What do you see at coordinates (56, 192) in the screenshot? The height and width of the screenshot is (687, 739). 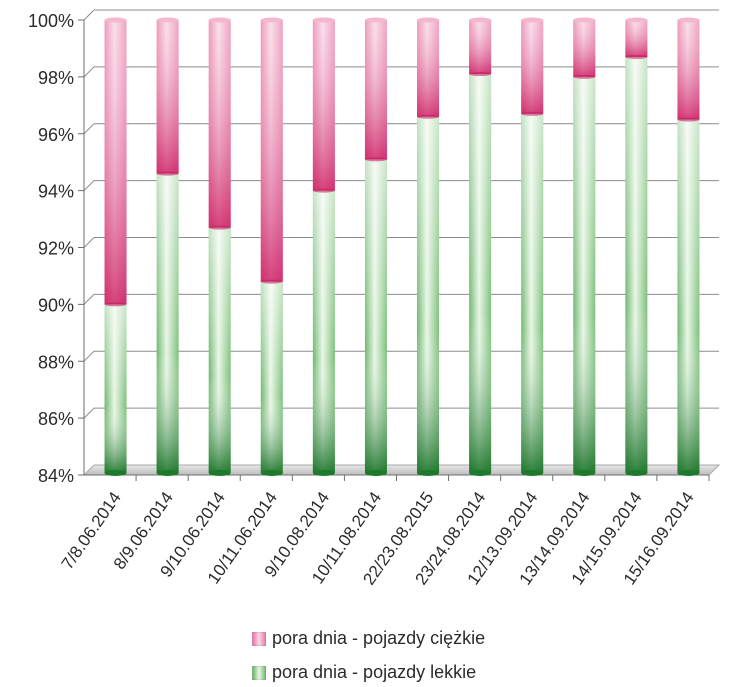 I see `y-tick-label: 94%` at bounding box center [56, 192].